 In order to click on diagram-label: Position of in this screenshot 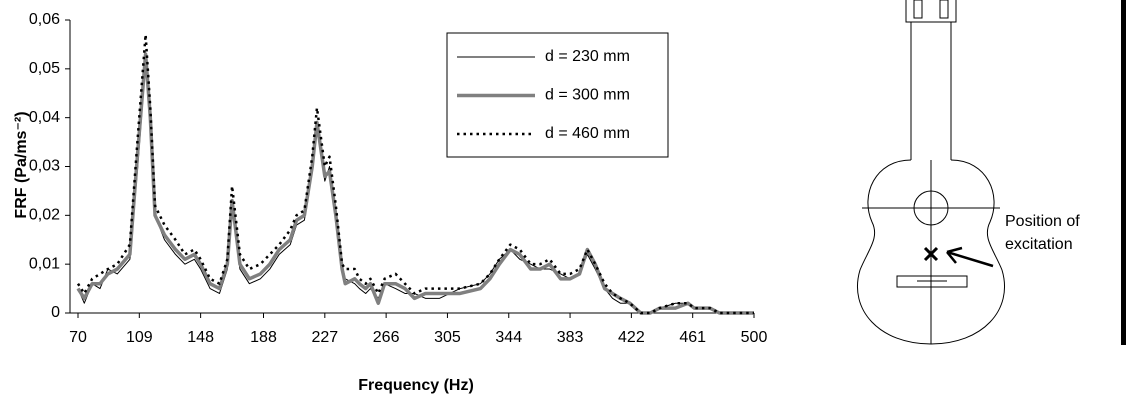, I will do `click(1042, 221)`.